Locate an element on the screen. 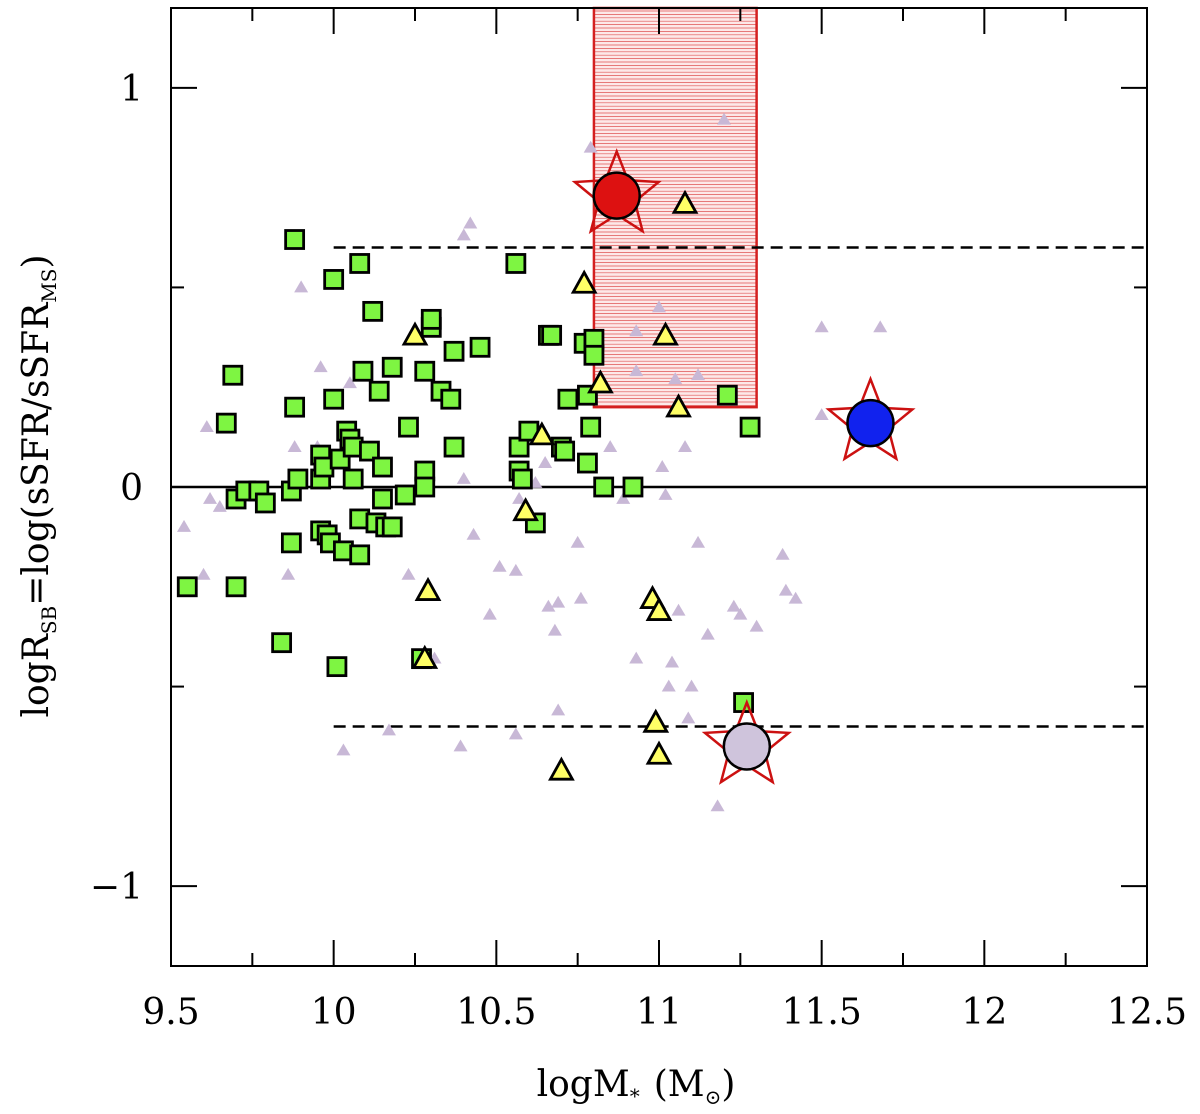 The height and width of the screenshot is (1114, 1200). x-title-unit-sub: ⊙ is located at coordinates (713, 1097).